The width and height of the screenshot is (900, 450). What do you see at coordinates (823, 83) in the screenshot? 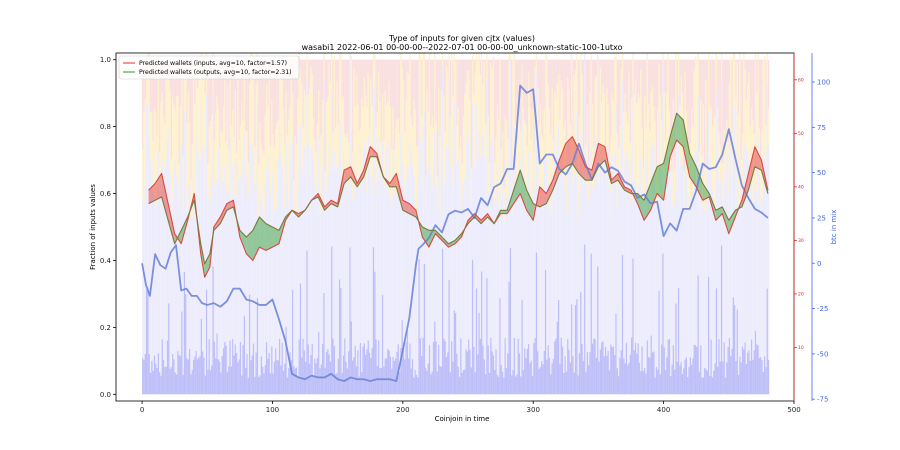
I see `blue-tick-label: 100` at bounding box center [823, 83].